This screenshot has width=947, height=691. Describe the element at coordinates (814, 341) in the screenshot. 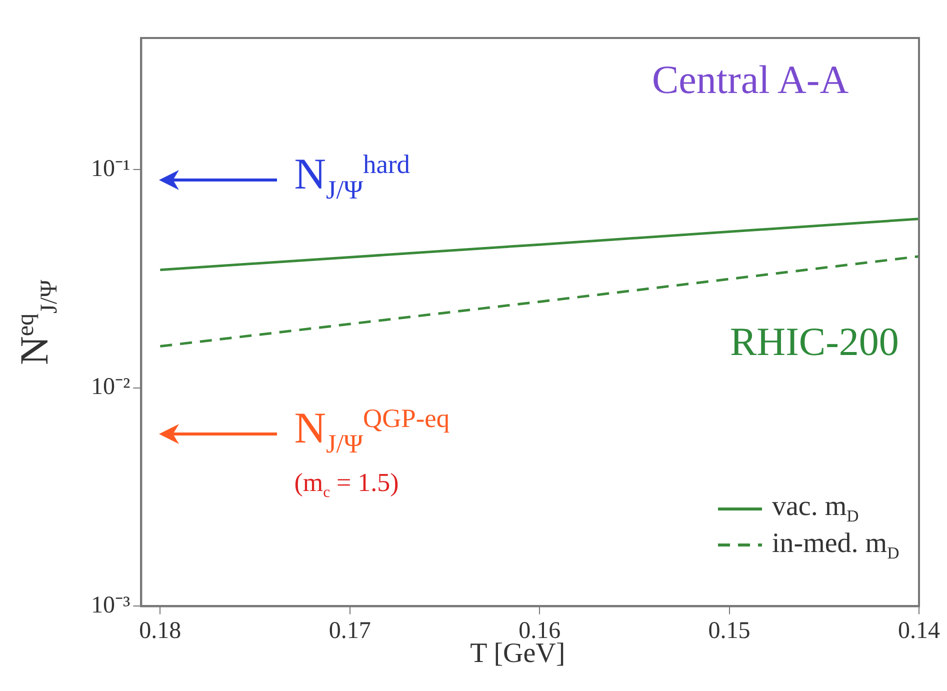

I see `annotation: RHIC-200` at that location.